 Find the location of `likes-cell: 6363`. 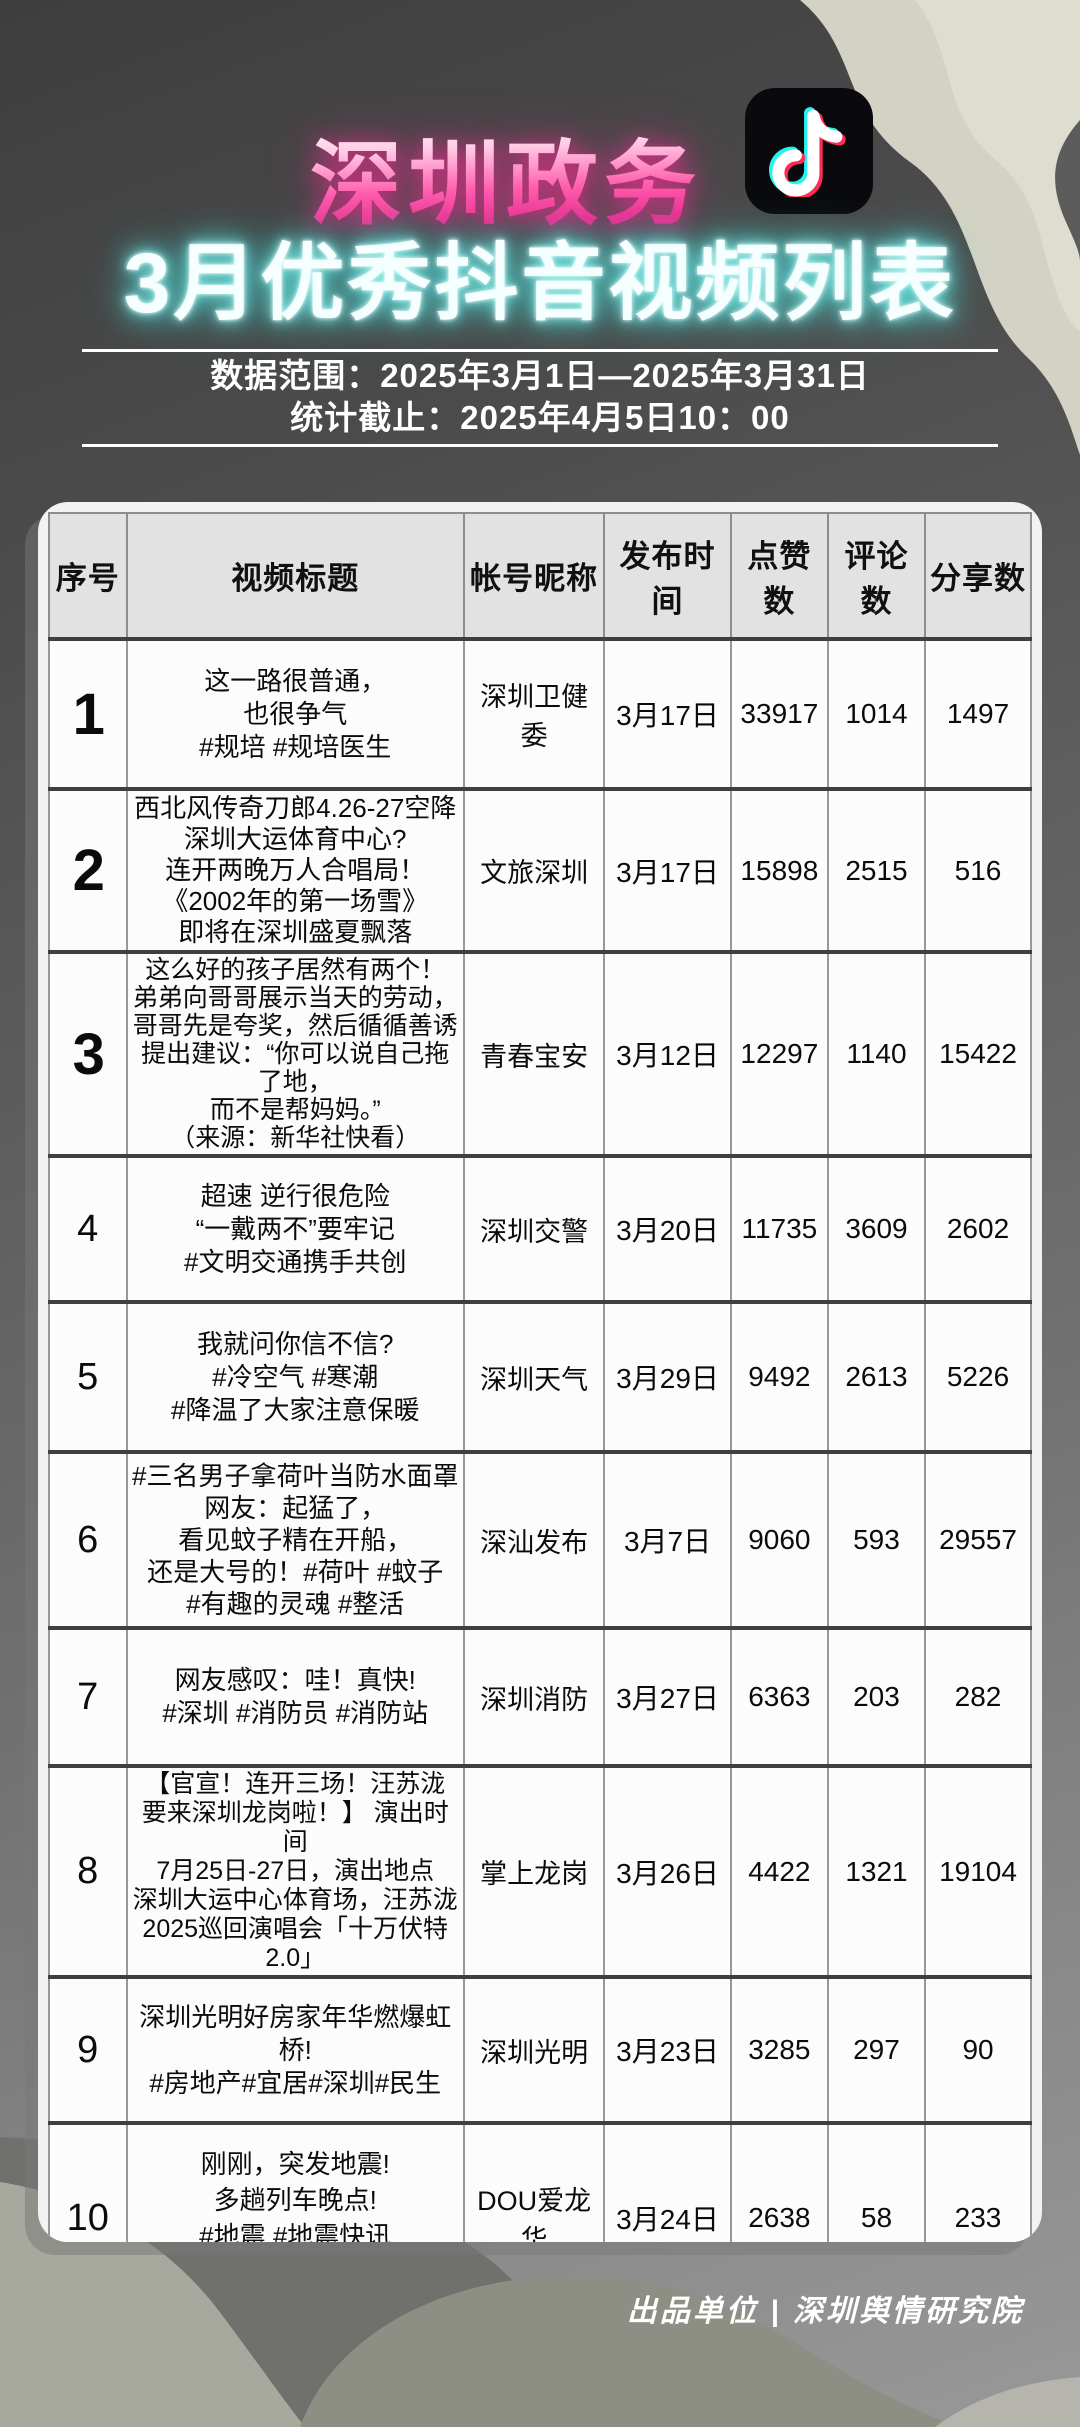

likes-cell: 6363 is located at coordinates (779, 1697).